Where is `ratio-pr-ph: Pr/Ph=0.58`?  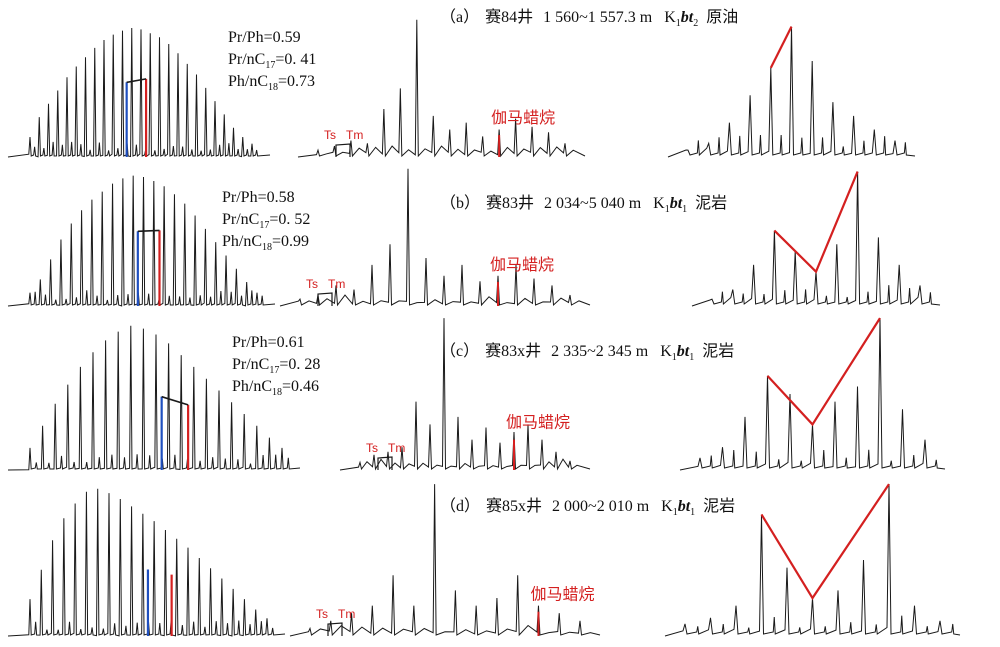
ratio-pr-ph: Pr/Ph=0.58 is located at coordinates (258, 197).